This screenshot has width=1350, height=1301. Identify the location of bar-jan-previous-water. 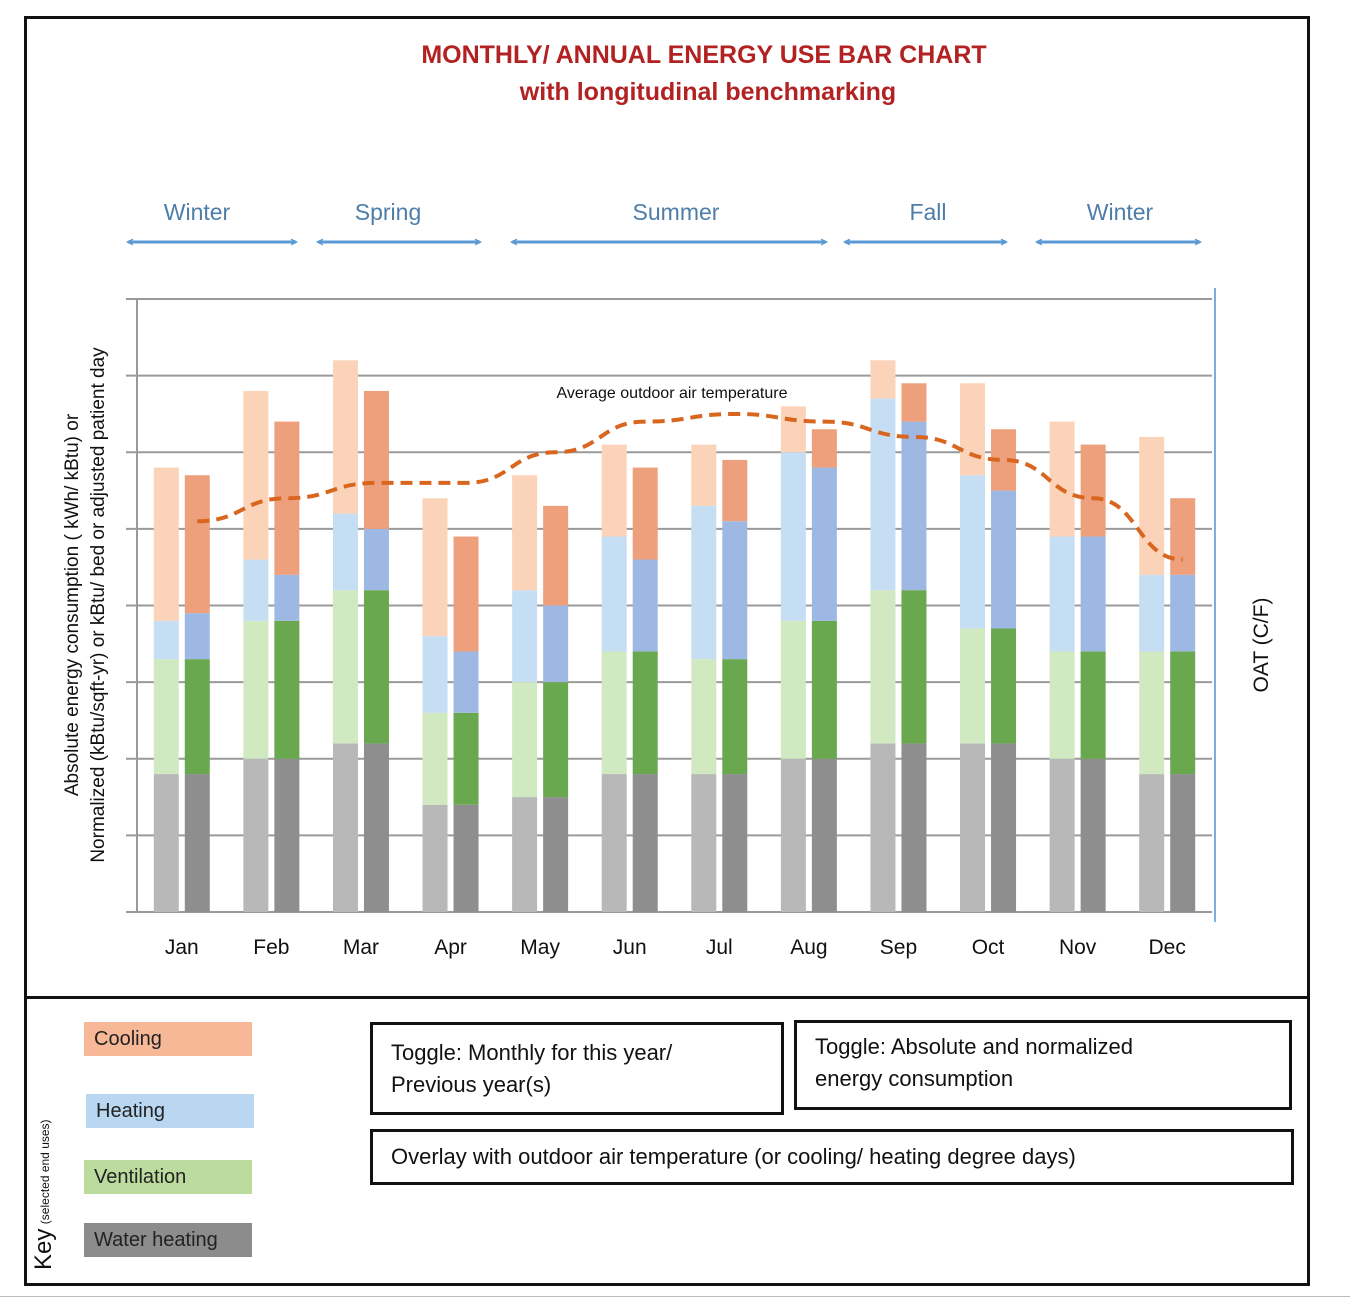
(166, 843).